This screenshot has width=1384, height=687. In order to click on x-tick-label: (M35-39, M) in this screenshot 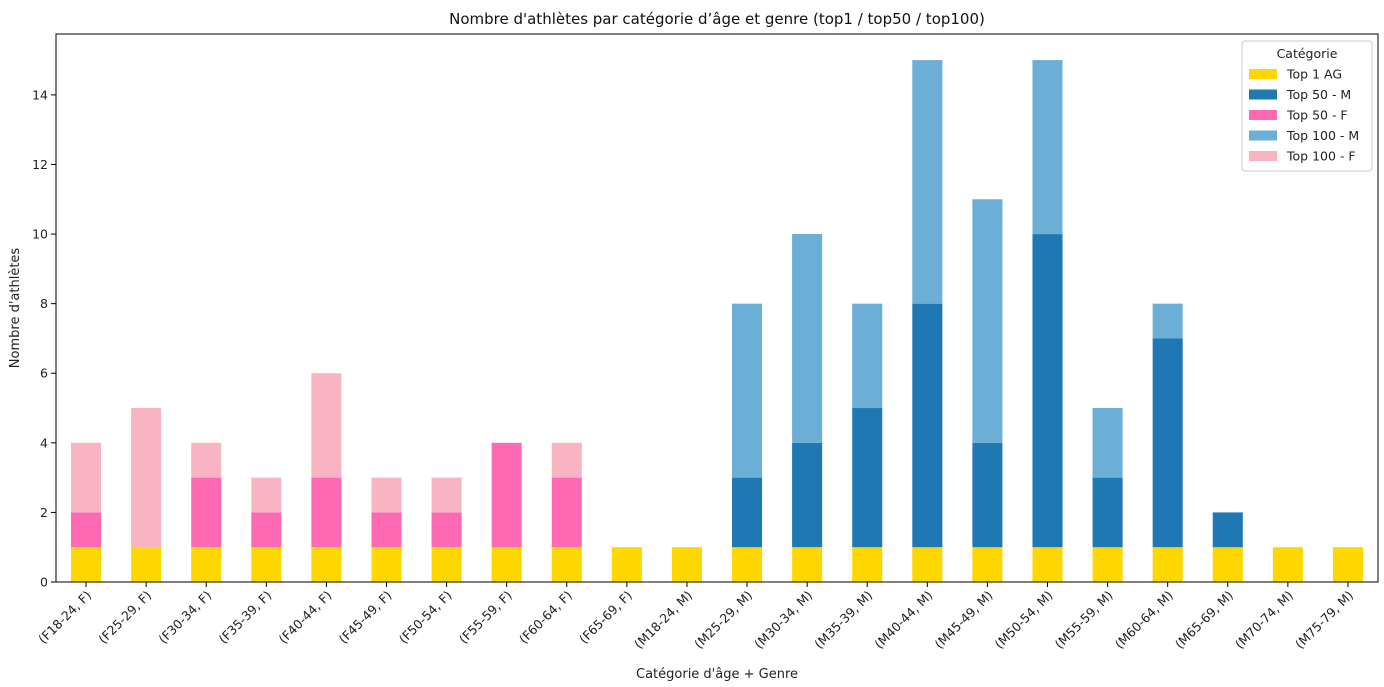, I will do `click(843, 620)`.